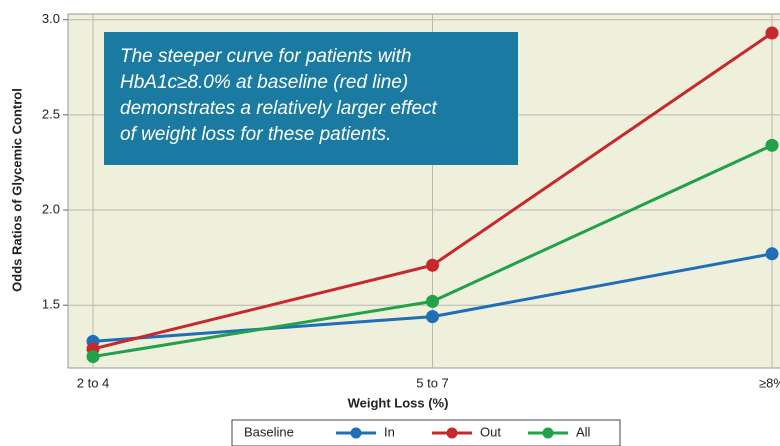 Image resolution: width=780 pixels, height=446 pixels. I want to click on y-tick-label: 2.5, so click(51, 113).